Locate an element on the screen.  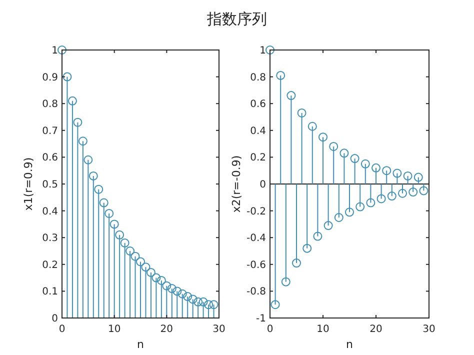
y-tick-label: -0.6 is located at coordinates (256, 265).